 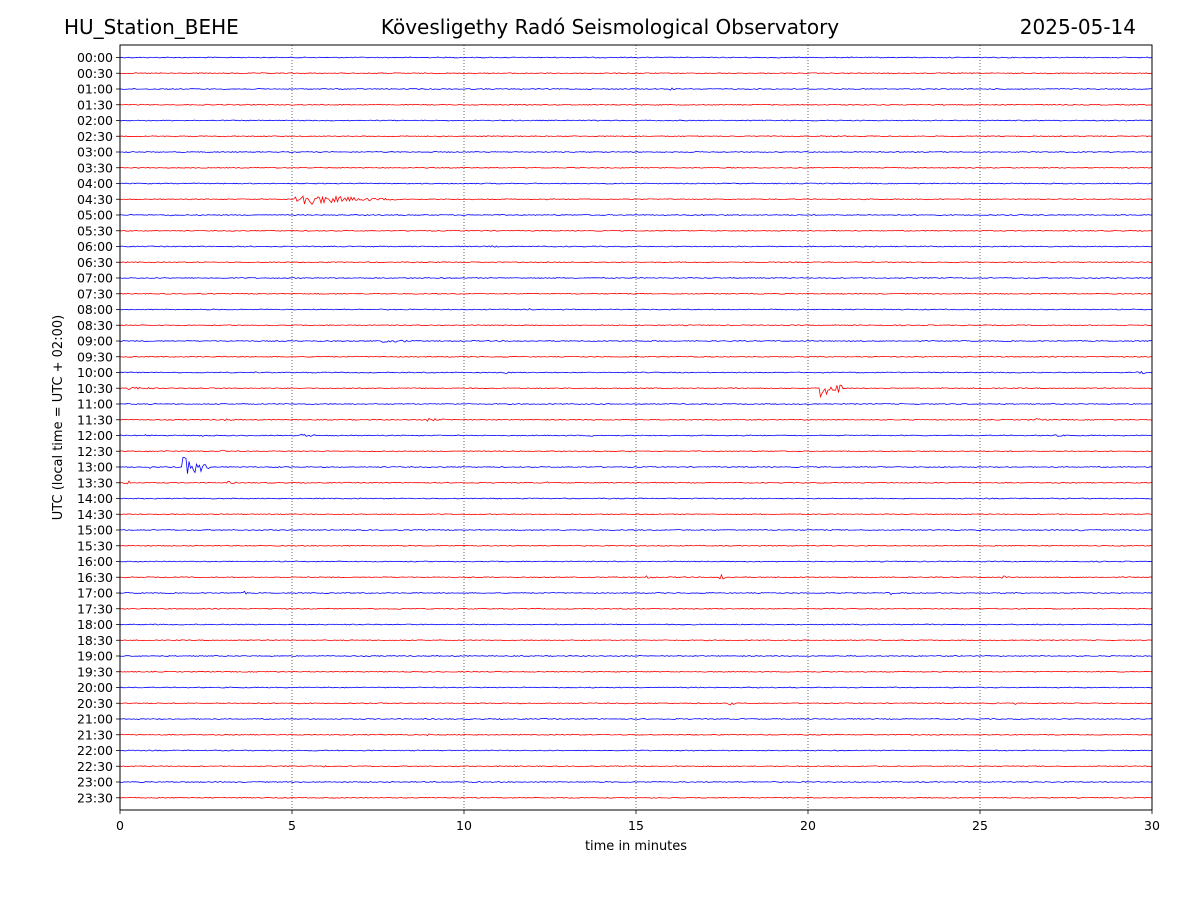 What do you see at coordinates (292, 825) in the screenshot?
I see `x-tick-label: 5` at bounding box center [292, 825].